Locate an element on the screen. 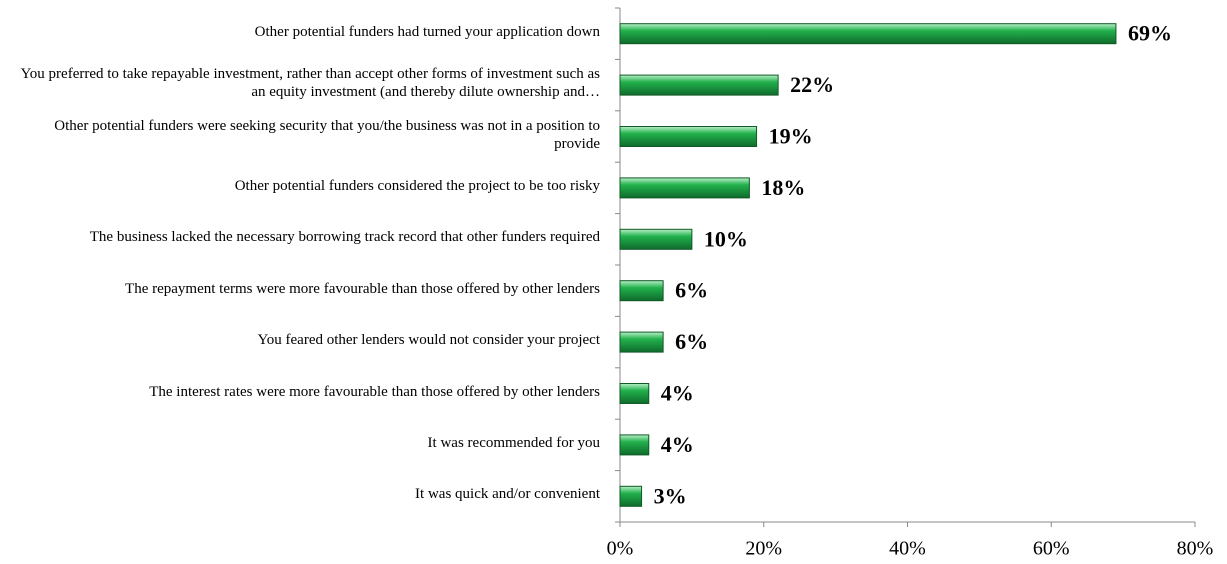 This screenshot has height=564, width=1227. value-label: 18% is located at coordinates (783, 187).